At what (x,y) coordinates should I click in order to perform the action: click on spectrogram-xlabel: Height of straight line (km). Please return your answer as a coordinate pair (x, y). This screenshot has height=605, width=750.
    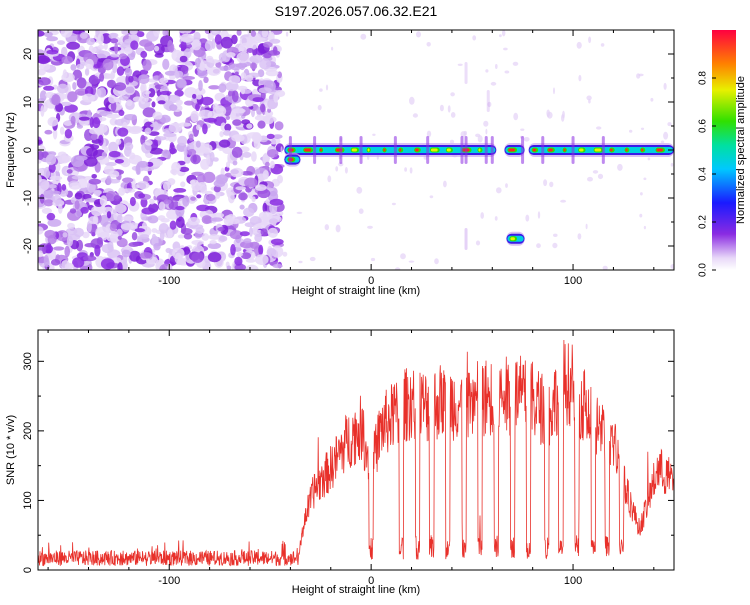
    Looking at the image, I should click on (356, 291).